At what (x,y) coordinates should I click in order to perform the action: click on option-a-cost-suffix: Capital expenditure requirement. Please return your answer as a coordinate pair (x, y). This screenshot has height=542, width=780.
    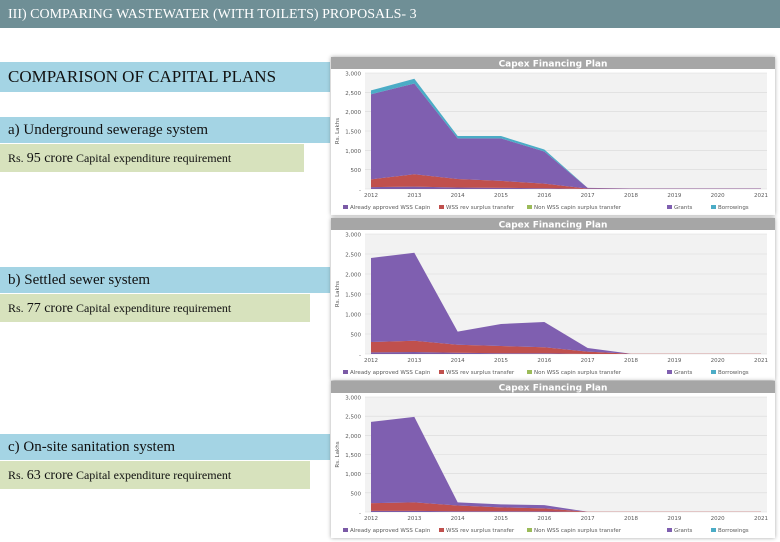
    Looking at the image, I should click on (152, 158).